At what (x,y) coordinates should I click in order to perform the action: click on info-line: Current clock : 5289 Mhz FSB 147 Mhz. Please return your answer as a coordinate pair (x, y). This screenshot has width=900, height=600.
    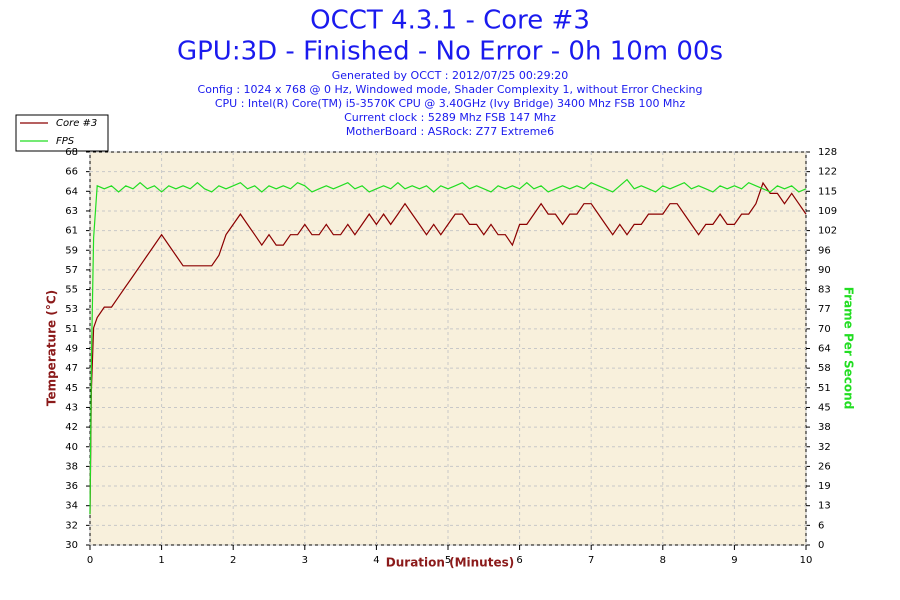
    Looking at the image, I should click on (450, 117).